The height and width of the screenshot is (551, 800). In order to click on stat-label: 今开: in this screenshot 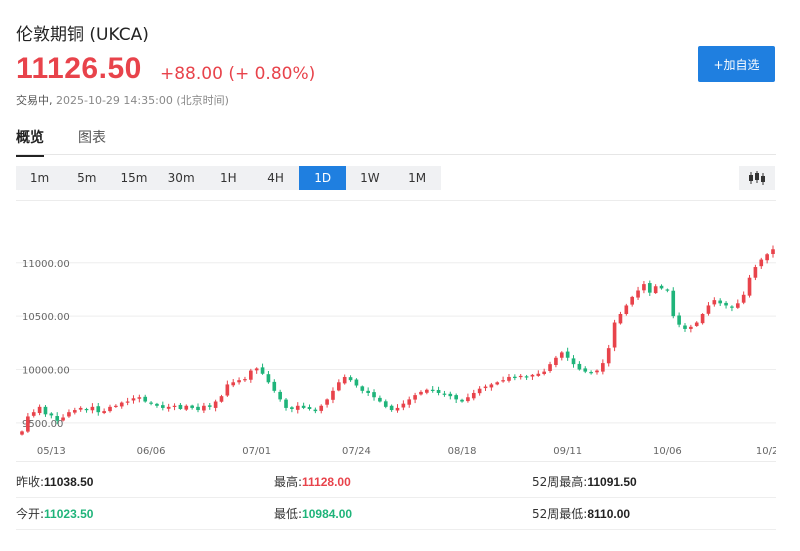, I will do `click(30, 514)`.